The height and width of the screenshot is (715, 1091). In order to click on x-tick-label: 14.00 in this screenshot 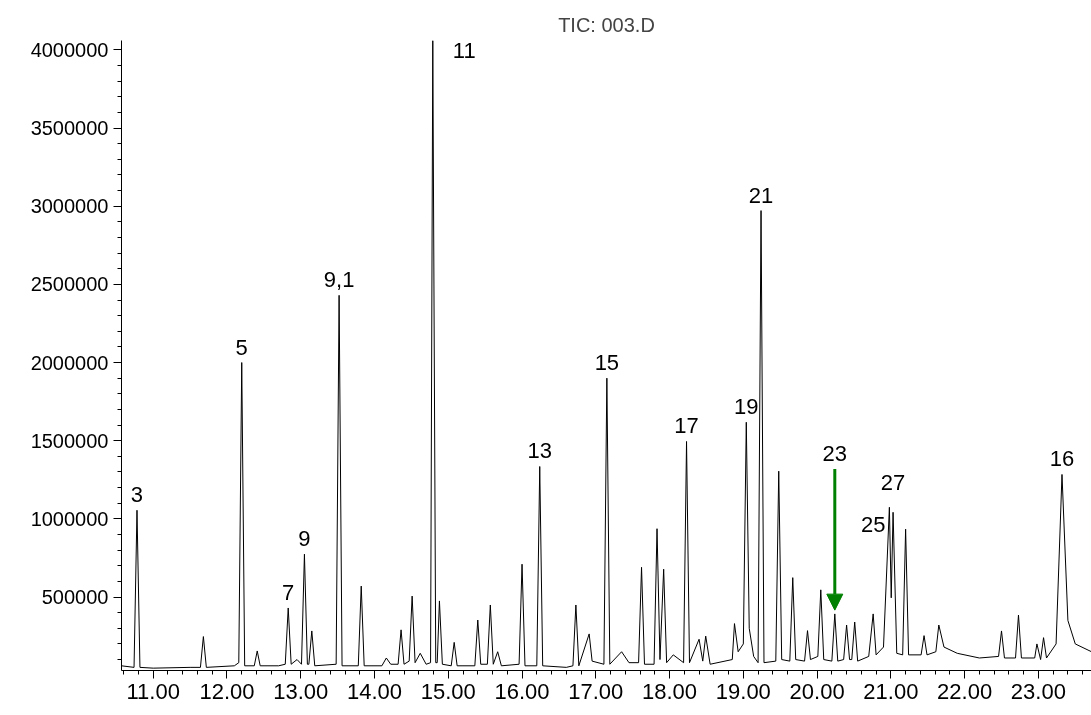, I will do `click(374, 691)`.